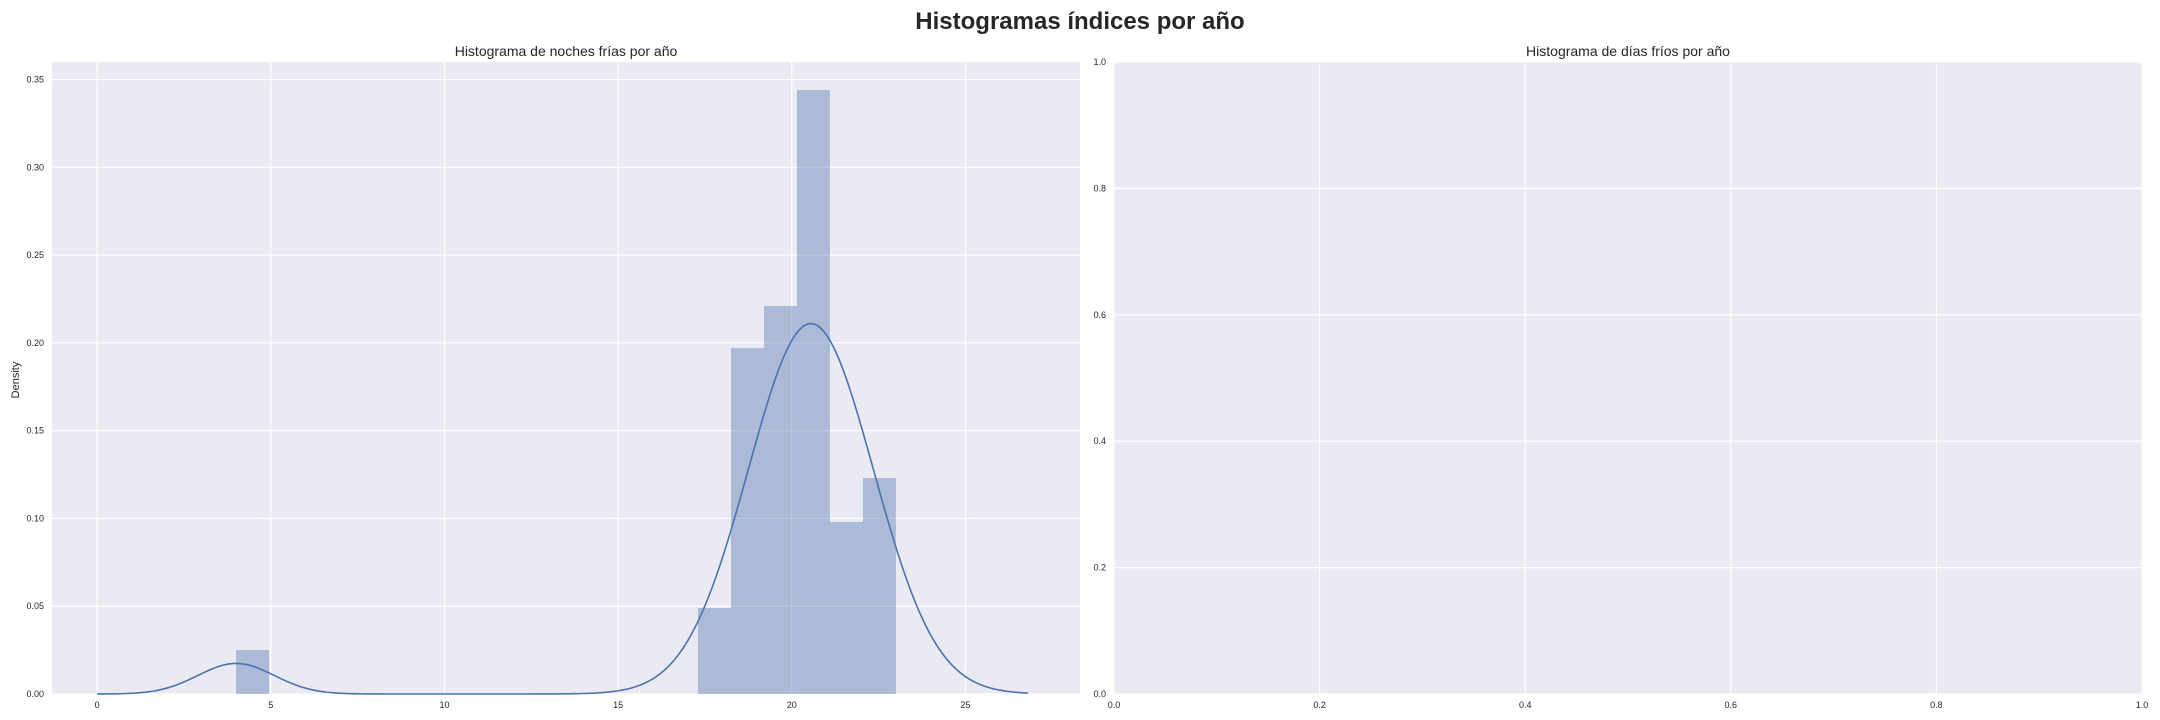  What do you see at coordinates (35, 606) in the screenshot?
I see `y-tick-label: 0.05` at bounding box center [35, 606].